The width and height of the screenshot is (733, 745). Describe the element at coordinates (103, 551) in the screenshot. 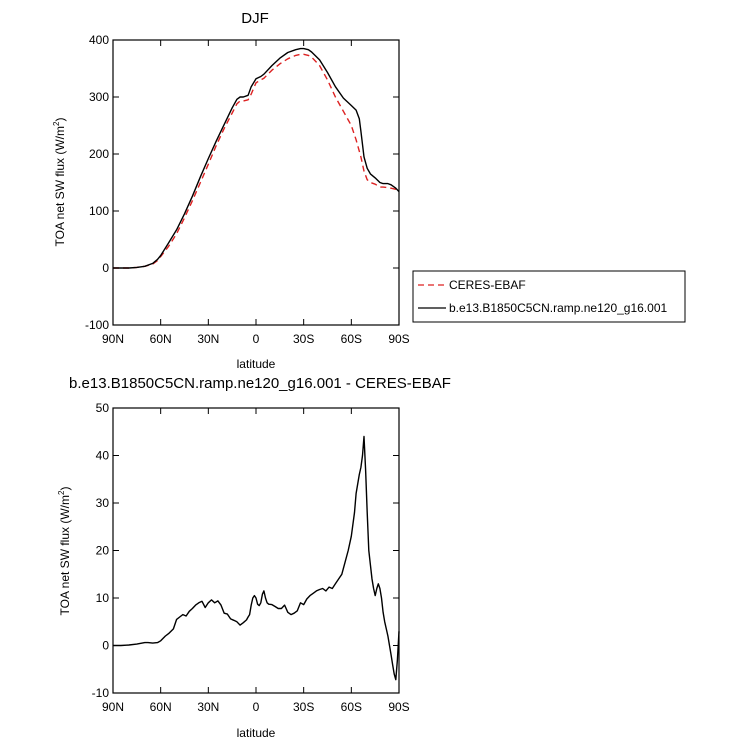

I see `bottom-y-tick-label: 20` at that location.